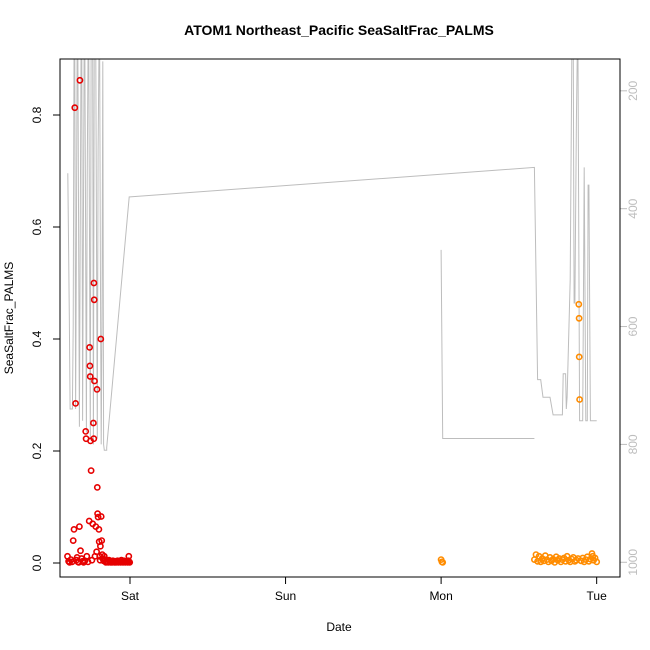 This screenshot has width=650, height=650. What do you see at coordinates (9, 318) in the screenshot?
I see `y-axis-label: SeaSaltFrac_PALMS` at bounding box center [9, 318].